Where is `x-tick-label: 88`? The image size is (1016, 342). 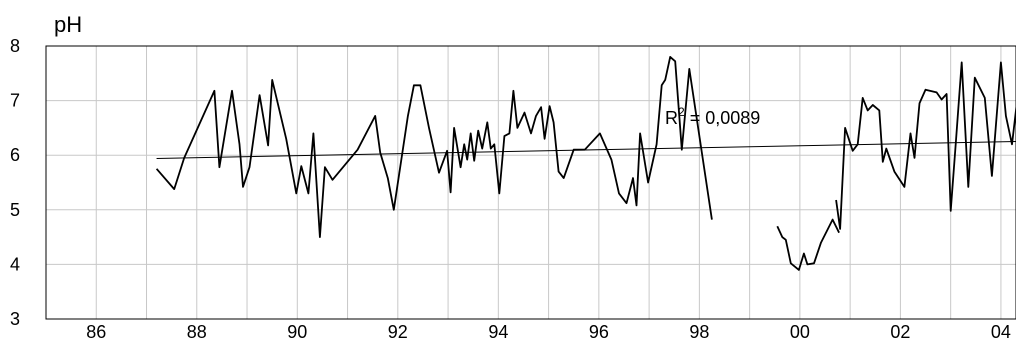 x-tick-label: 88 is located at coordinates (197, 332).